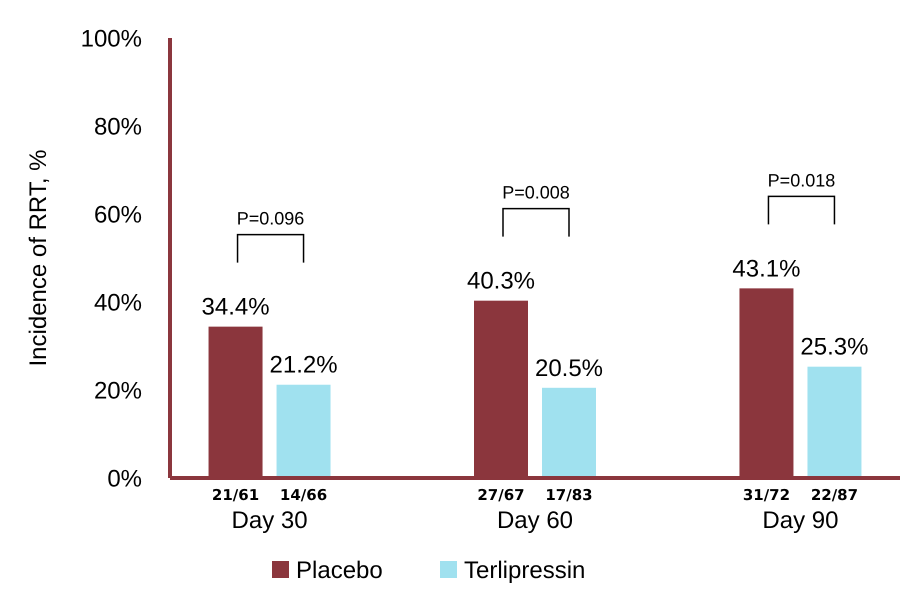 This screenshot has width=904, height=592. I want to click on annotation: P=0.096, so click(270, 218).